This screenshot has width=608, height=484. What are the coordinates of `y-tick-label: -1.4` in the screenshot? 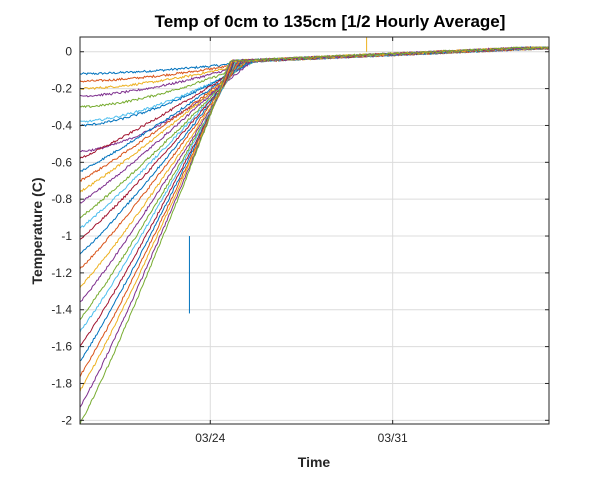 It's located at (61, 310).